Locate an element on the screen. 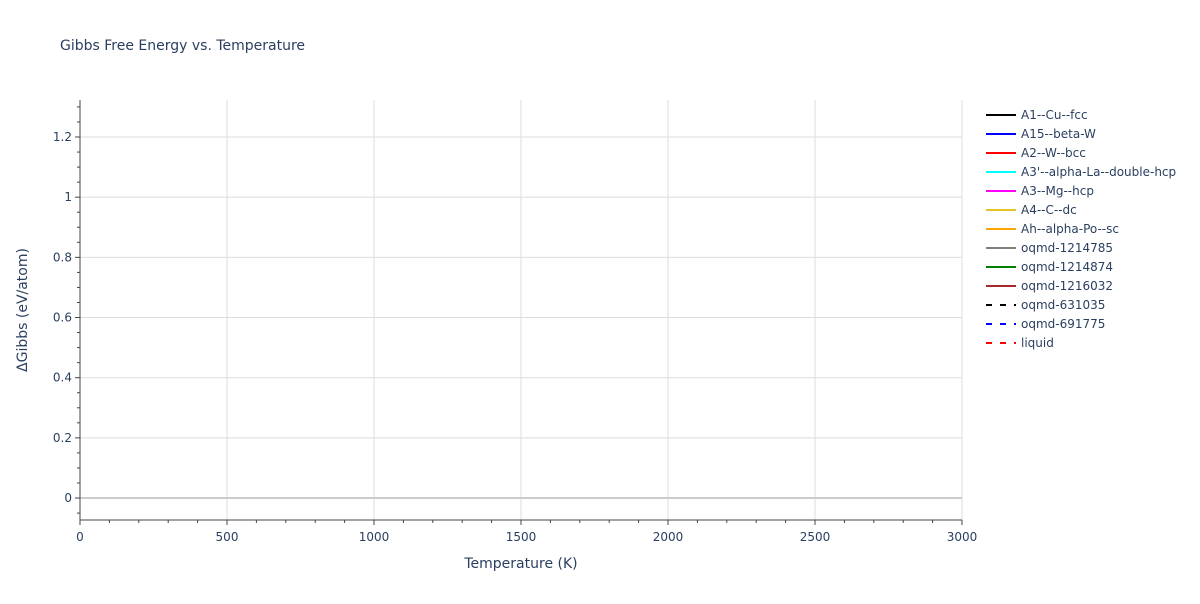  x-tick-label: 1000 is located at coordinates (374, 537).